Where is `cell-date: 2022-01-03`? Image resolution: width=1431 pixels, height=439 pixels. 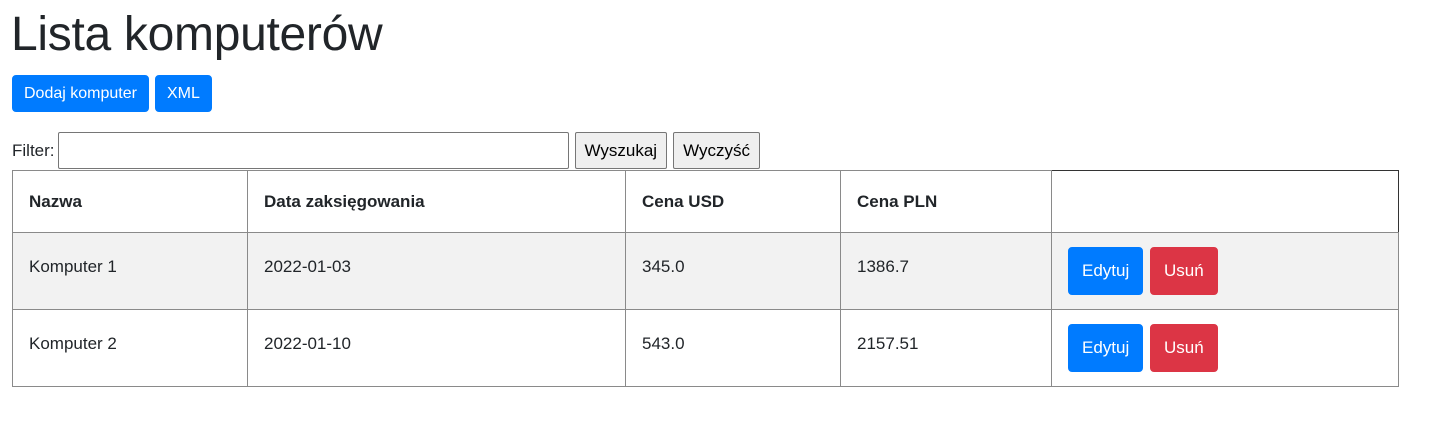
cell-date: 2022-01-03 is located at coordinates (436, 271).